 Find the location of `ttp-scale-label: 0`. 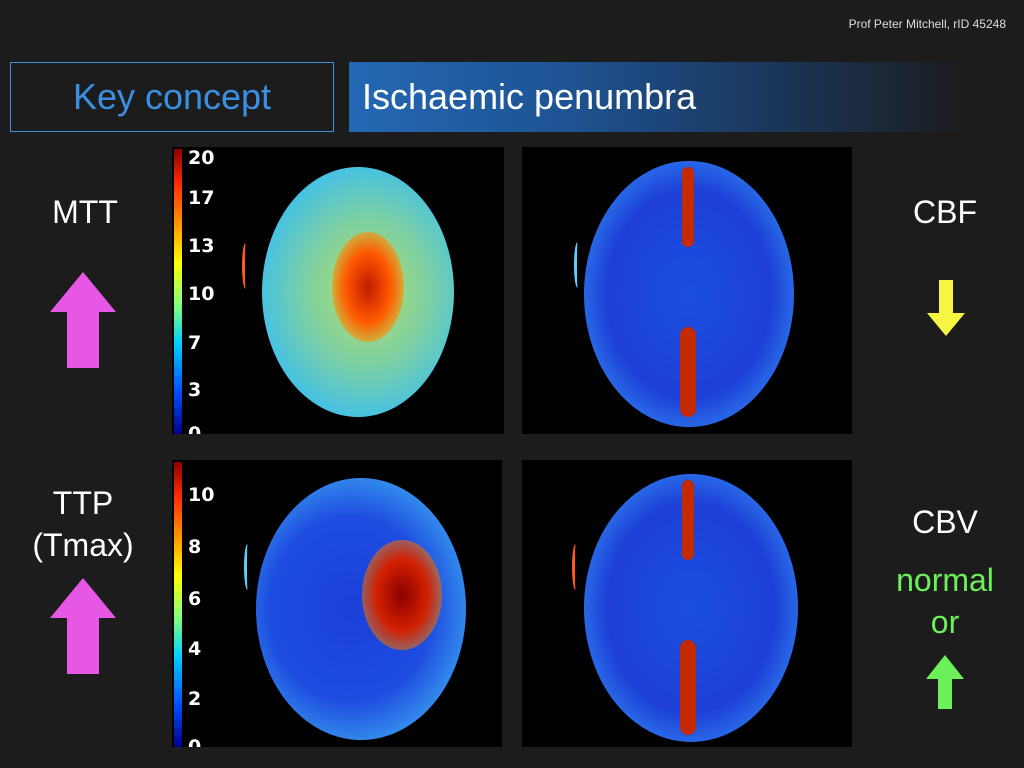

ttp-scale-label: 0 is located at coordinates (195, 741).